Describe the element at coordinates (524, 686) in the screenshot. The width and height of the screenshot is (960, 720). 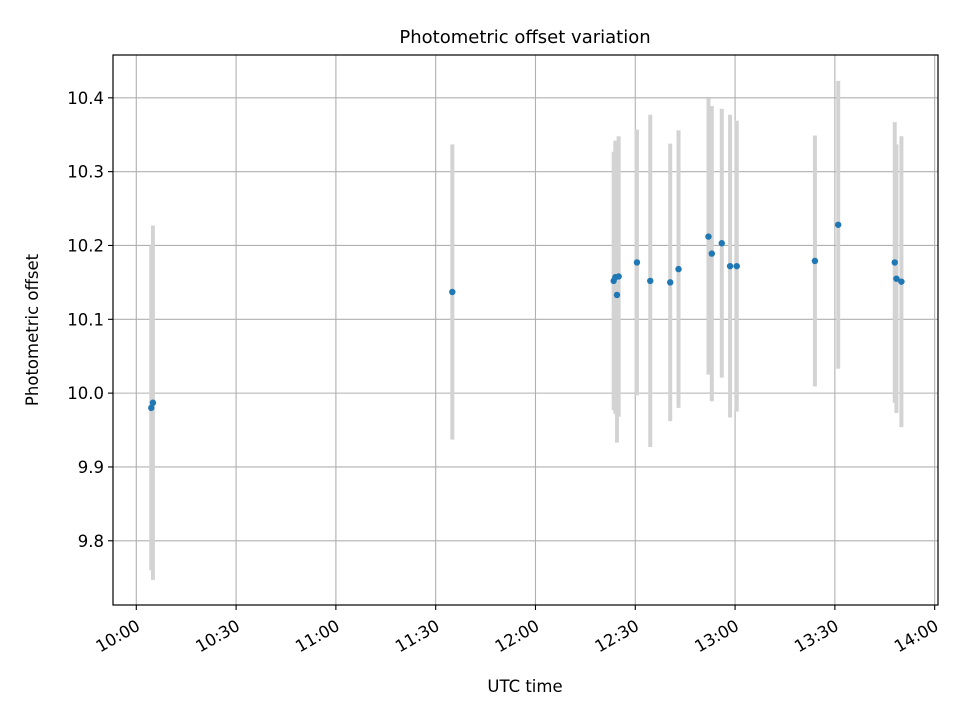
I see `x-axis-title: UTC time` at that location.